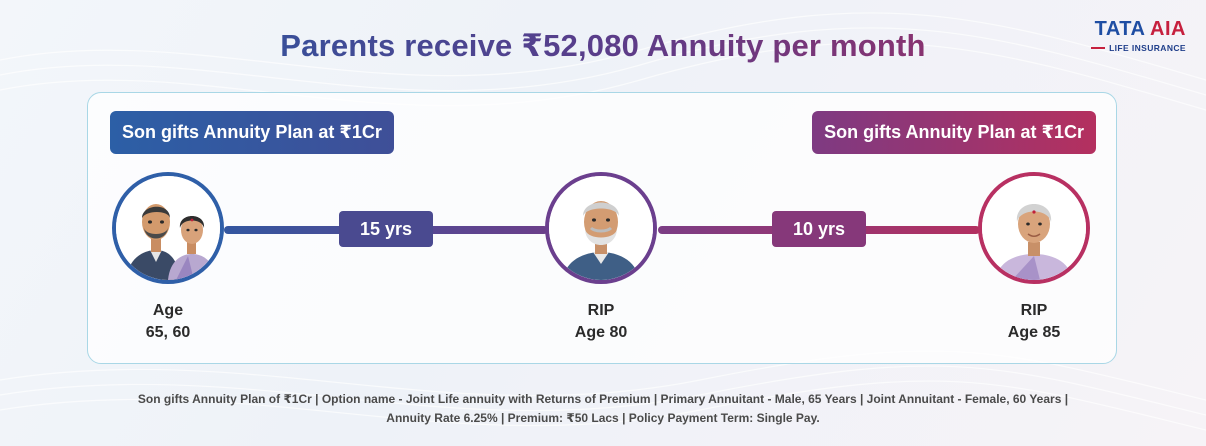 Image resolution: width=1206 pixels, height=446 pixels. I want to click on elderly-man-avatar, so click(601, 228).